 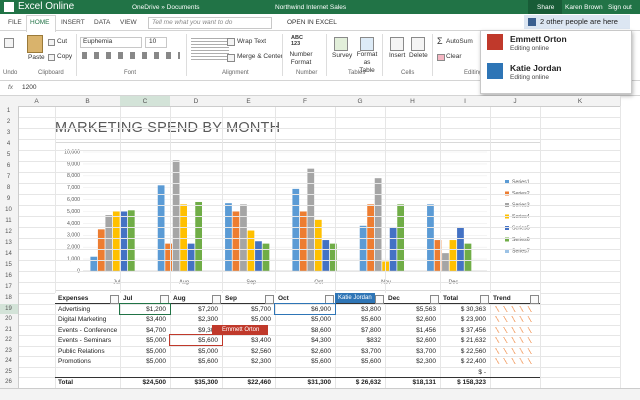 What do you see at coordinates (208, 319) in the screenshot?
I see `table-cell: $2,300` at bounding box center [208, 319].